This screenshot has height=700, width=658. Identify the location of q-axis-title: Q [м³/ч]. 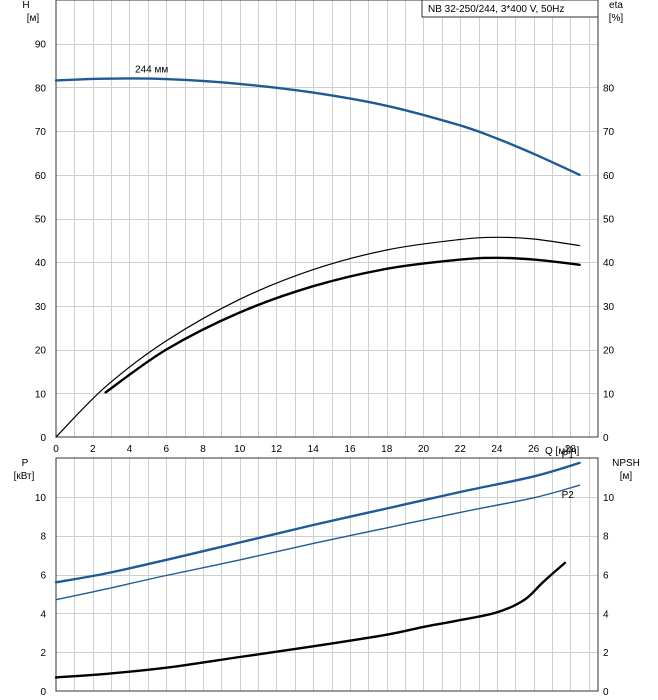
(562, 451).